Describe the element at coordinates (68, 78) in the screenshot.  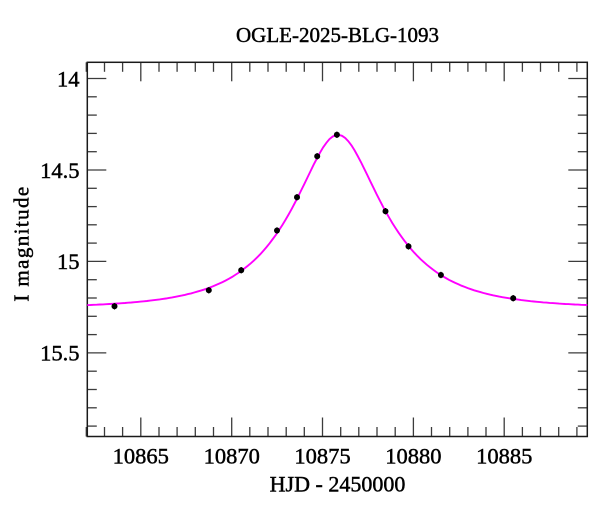
I see `svg-text: 14` at that location.